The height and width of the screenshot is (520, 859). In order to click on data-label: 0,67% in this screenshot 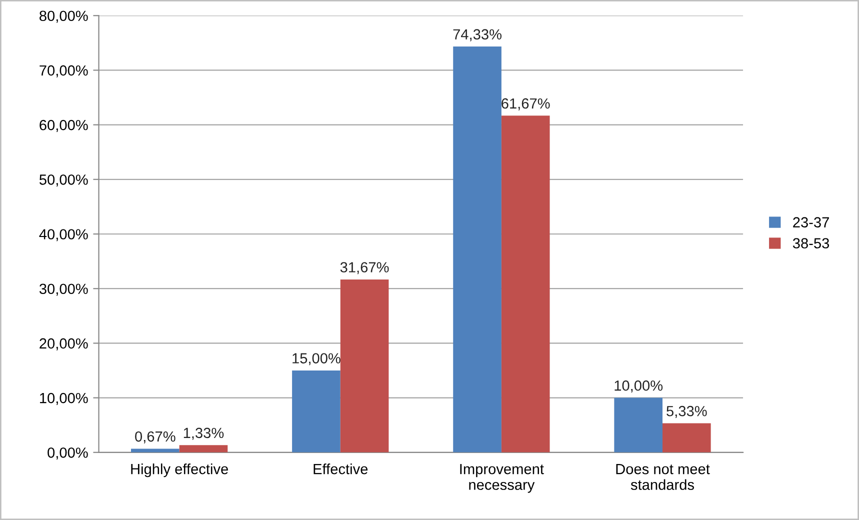, I will do `click(155, 437)`.